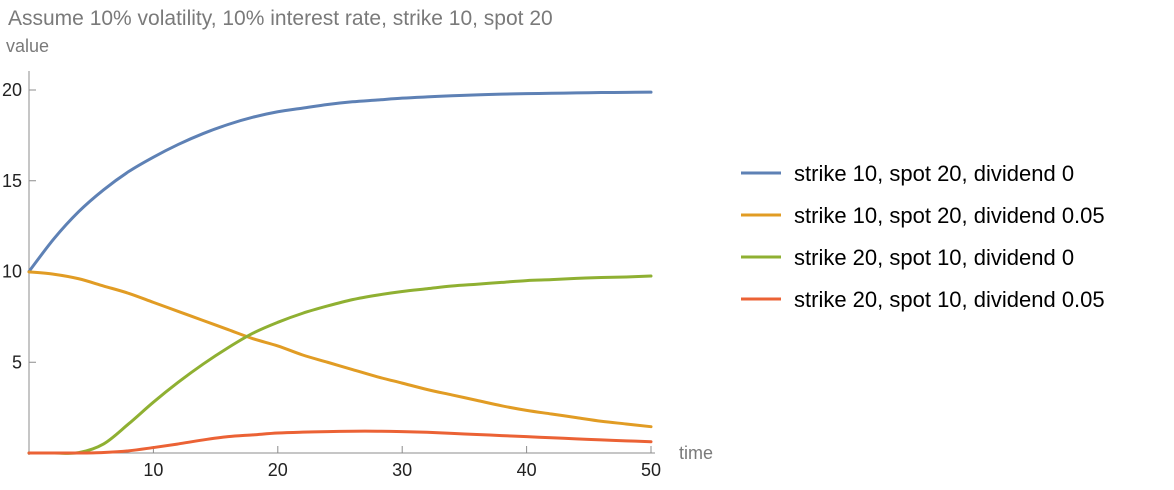  Describe the element at coordinates (12, 181) in the screenshot. I see `y-tick-label: 15` at that location.